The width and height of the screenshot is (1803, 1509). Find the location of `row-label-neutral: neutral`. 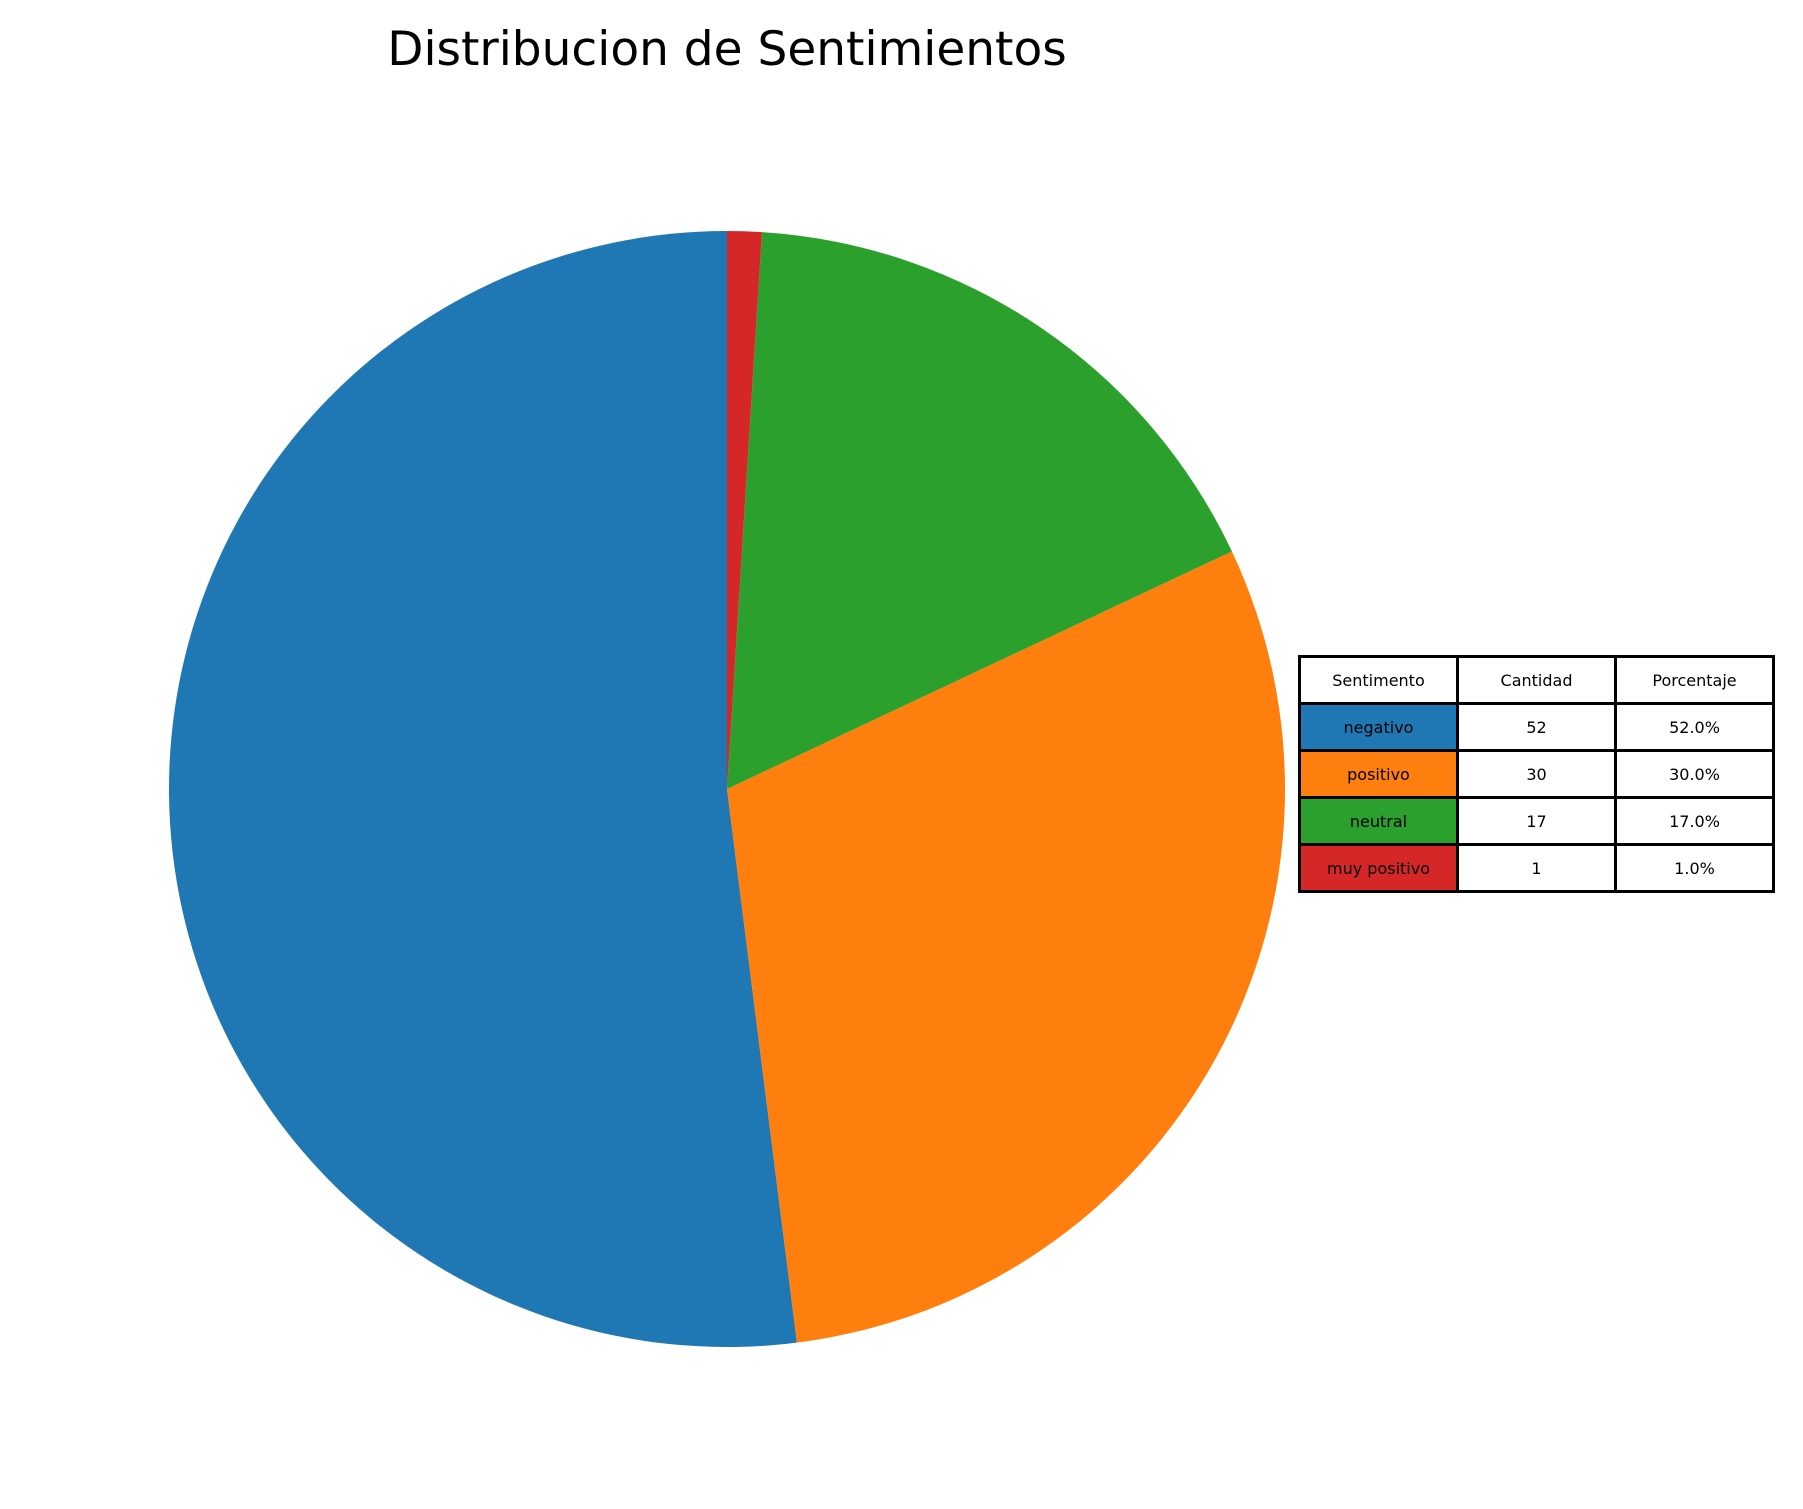

row-label-neutral: neutral is located at coordinates (1378, 821).